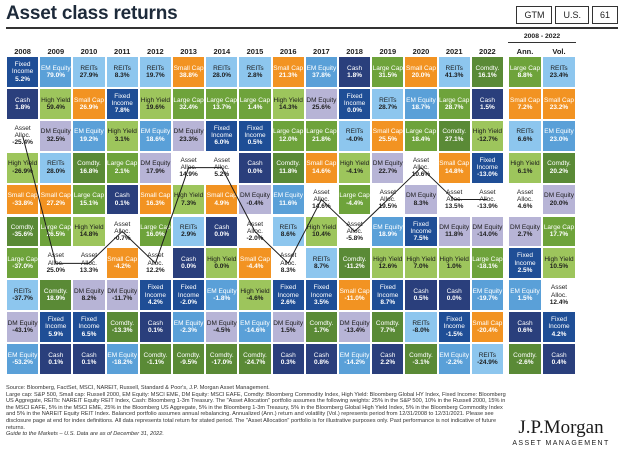 The width and height of the screenshot is (624, 459). What do you see at coordinates (222, 199) in the screenshot?
I see `cell-2014-small-cap: Small Cap 4.9%` at bounding box center [222, 199].